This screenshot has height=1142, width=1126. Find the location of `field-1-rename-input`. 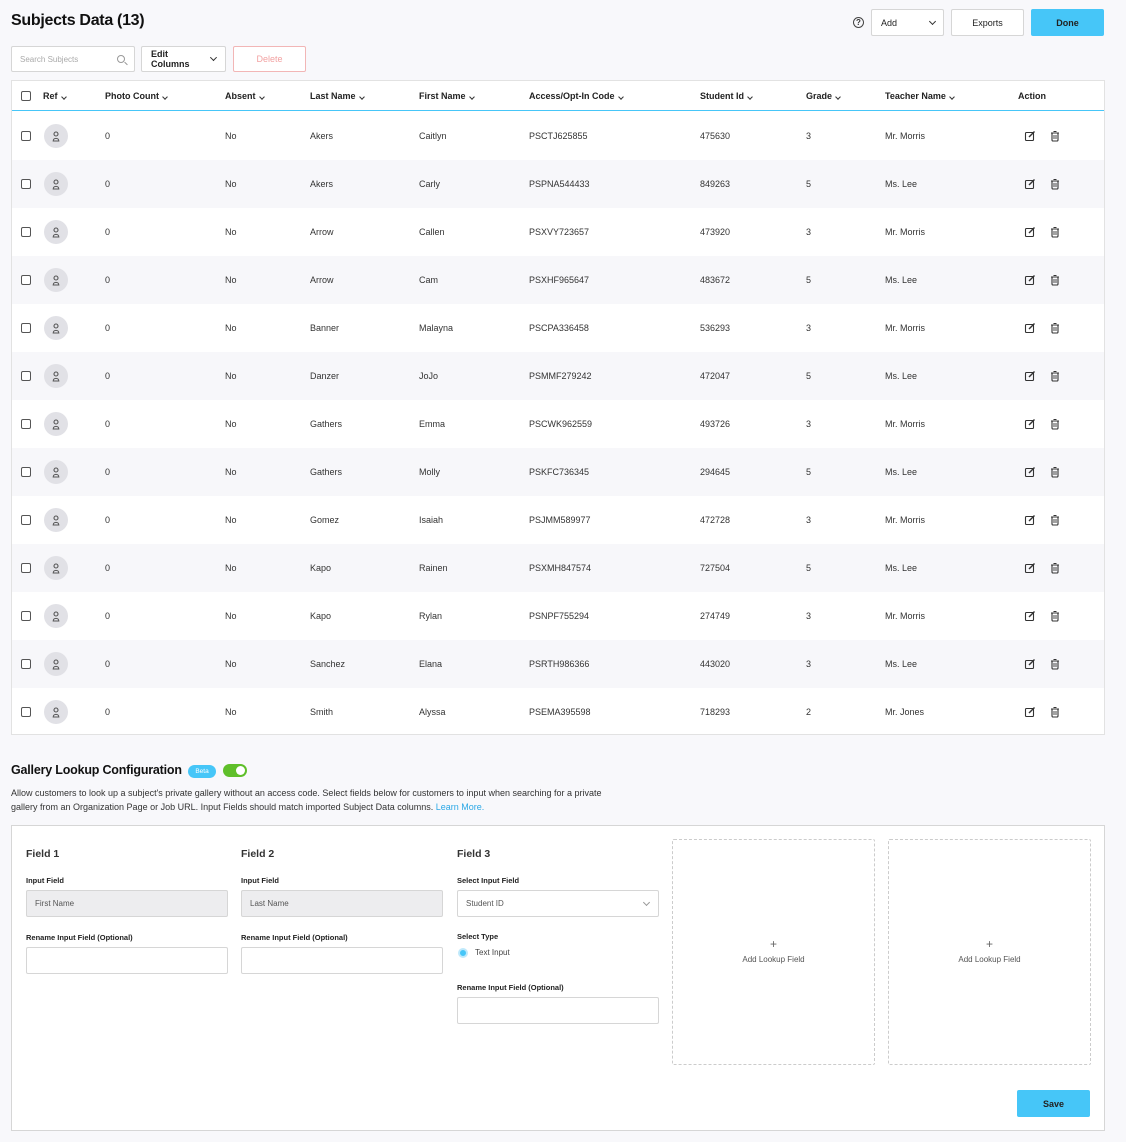

field-1-rename-input is located at coordinates (127, 960).